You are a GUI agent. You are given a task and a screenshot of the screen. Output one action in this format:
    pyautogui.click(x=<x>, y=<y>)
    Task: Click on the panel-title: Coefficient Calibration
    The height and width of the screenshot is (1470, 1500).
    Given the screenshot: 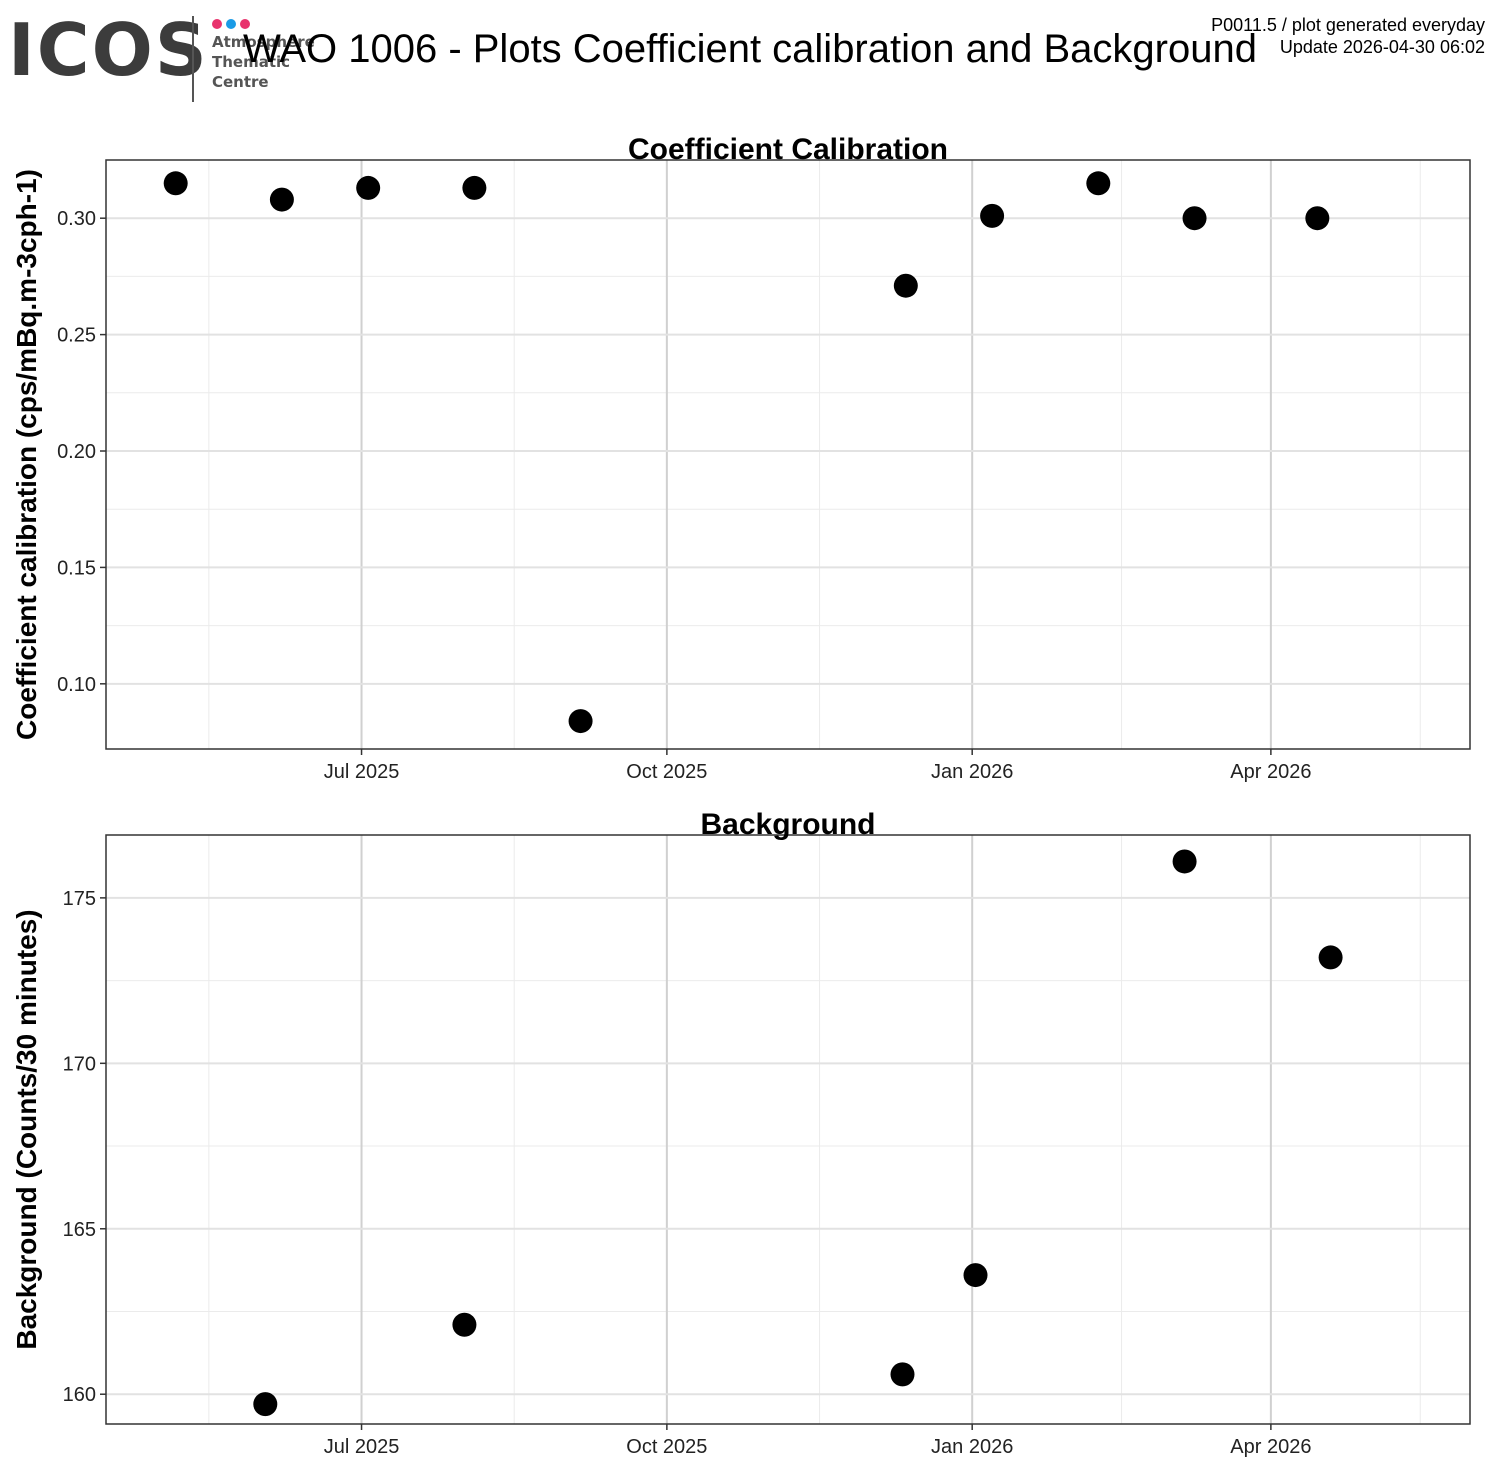 What is the action you would take?
    pyautogui.click(x=788, y=149)
    